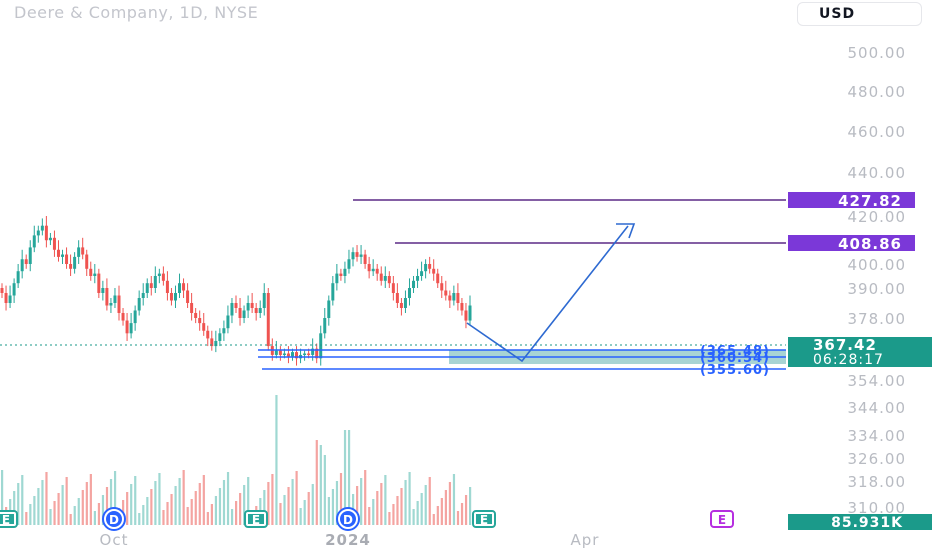  I want to click on price-tick-label: 344.00, so click(877, 408).